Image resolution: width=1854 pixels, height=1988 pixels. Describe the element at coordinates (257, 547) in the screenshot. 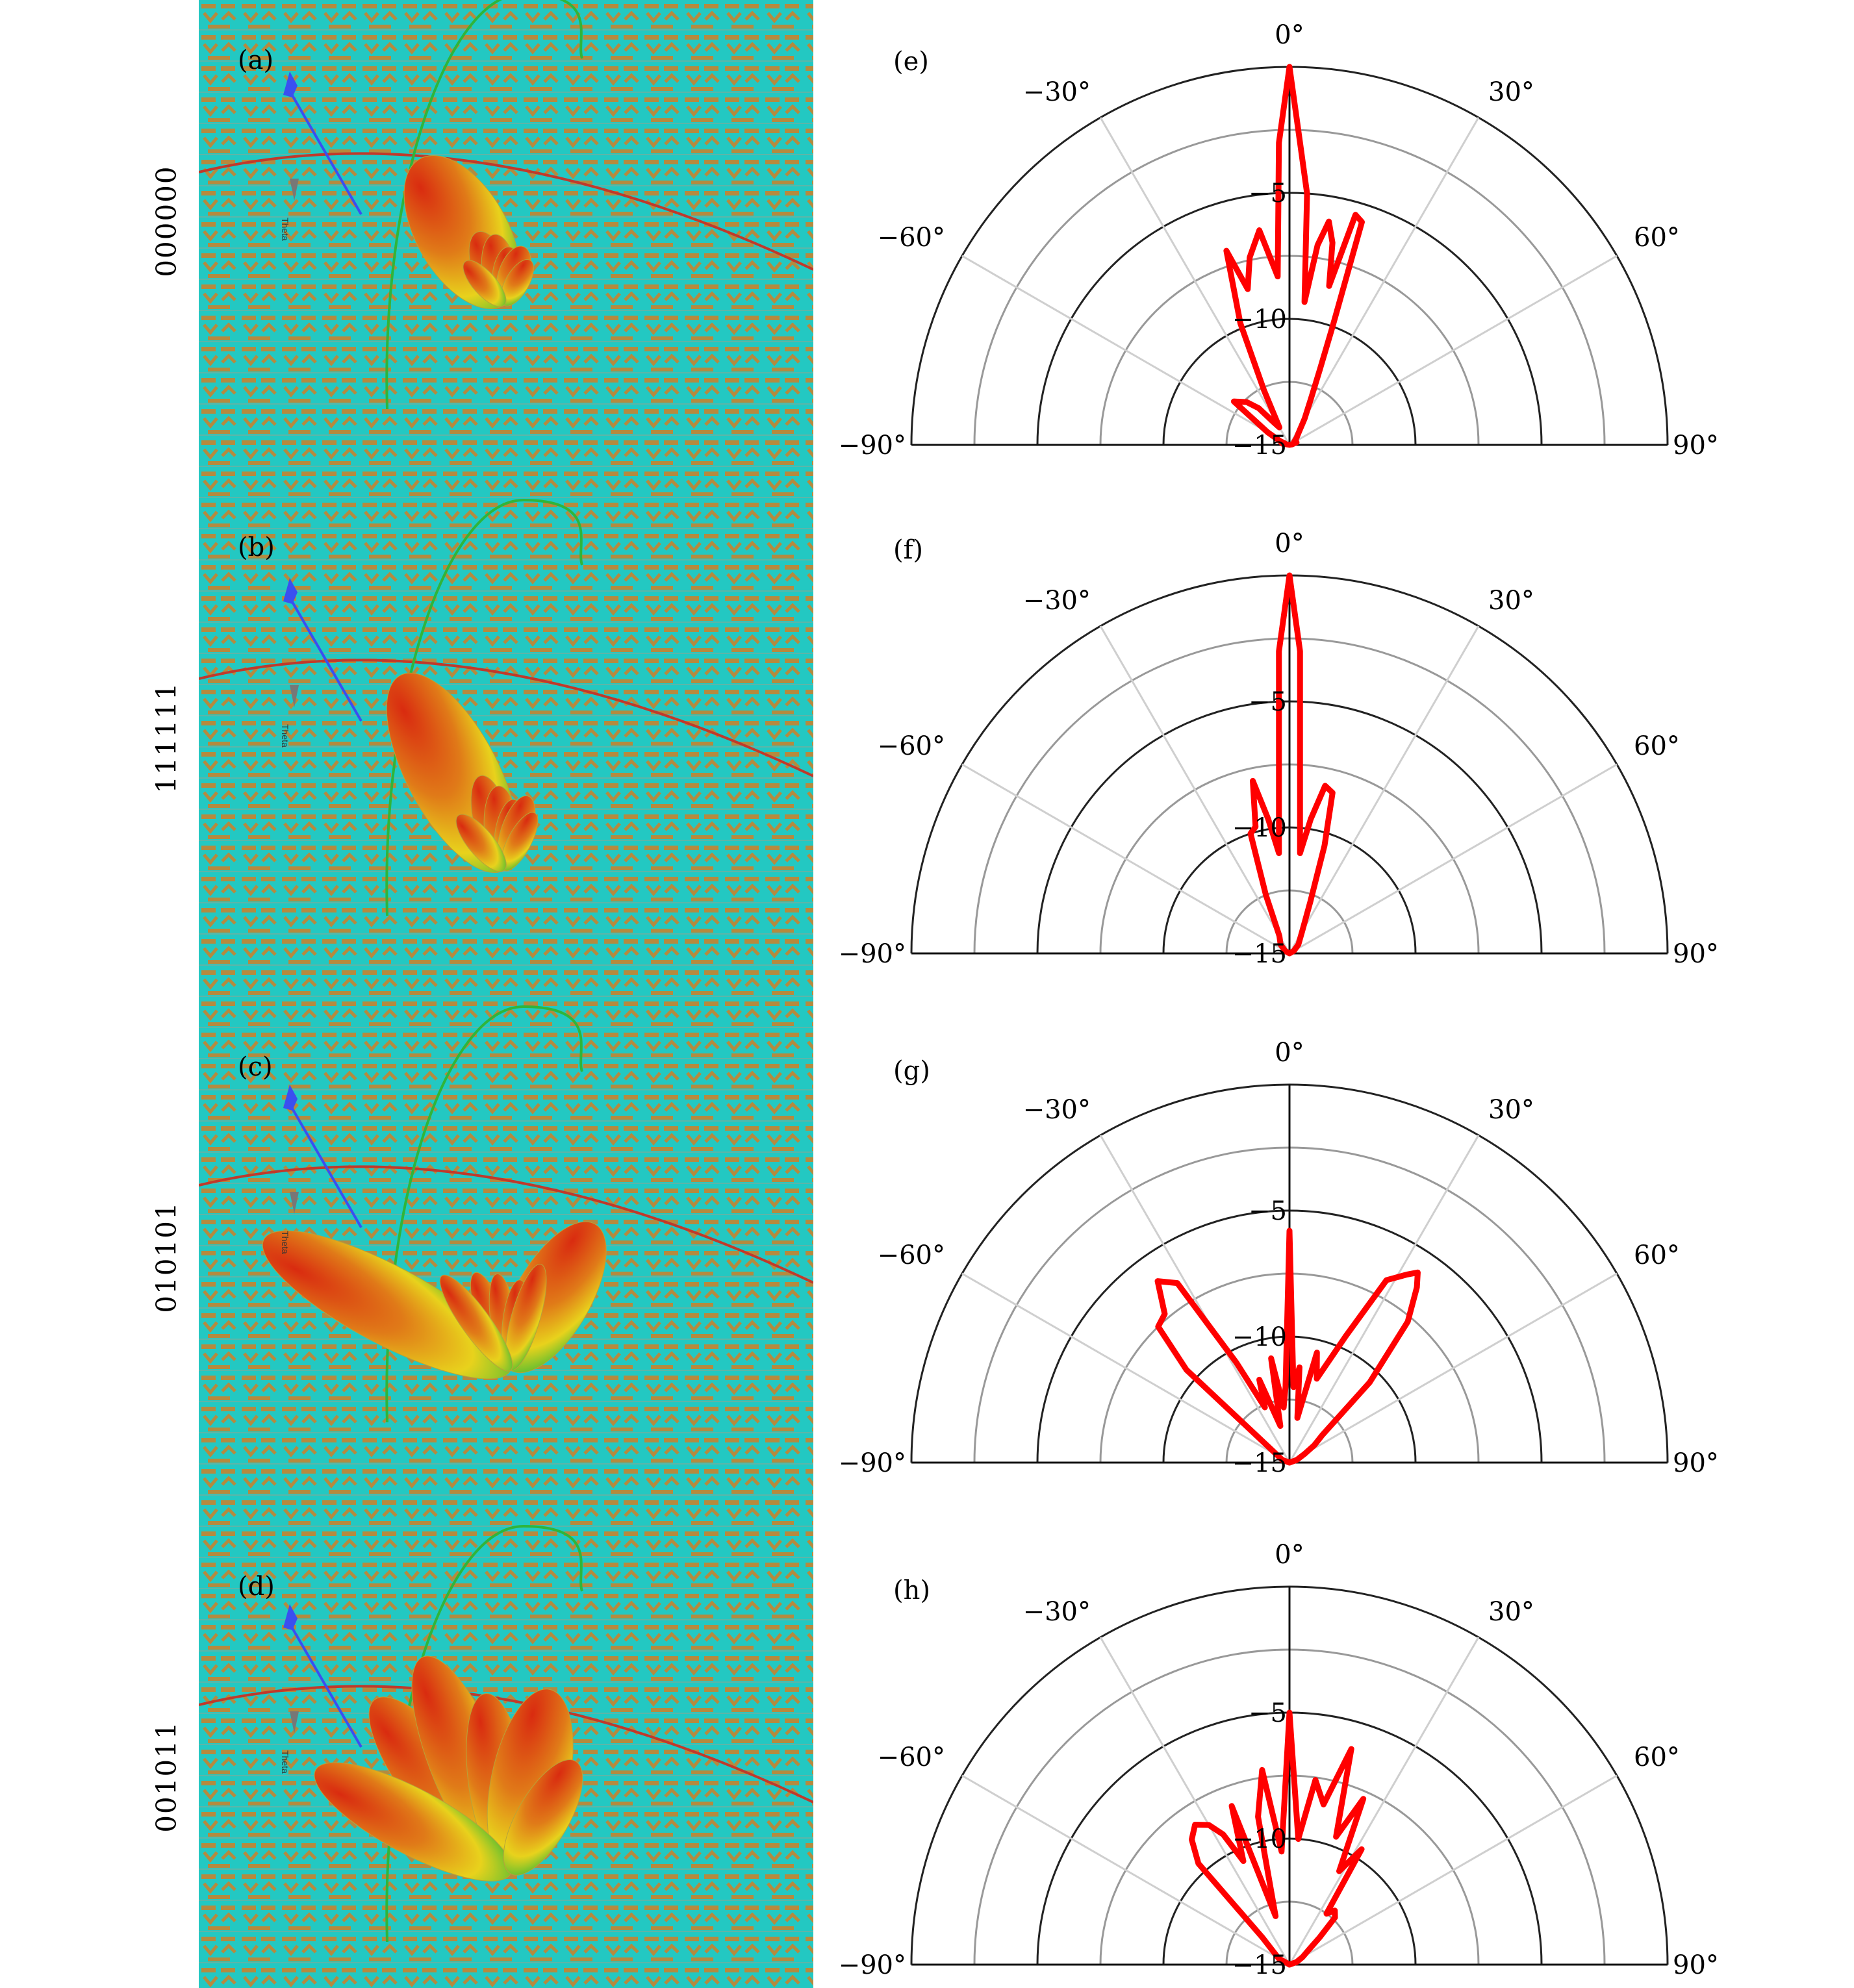

I see `panel-tag-b: (b)` at that location.